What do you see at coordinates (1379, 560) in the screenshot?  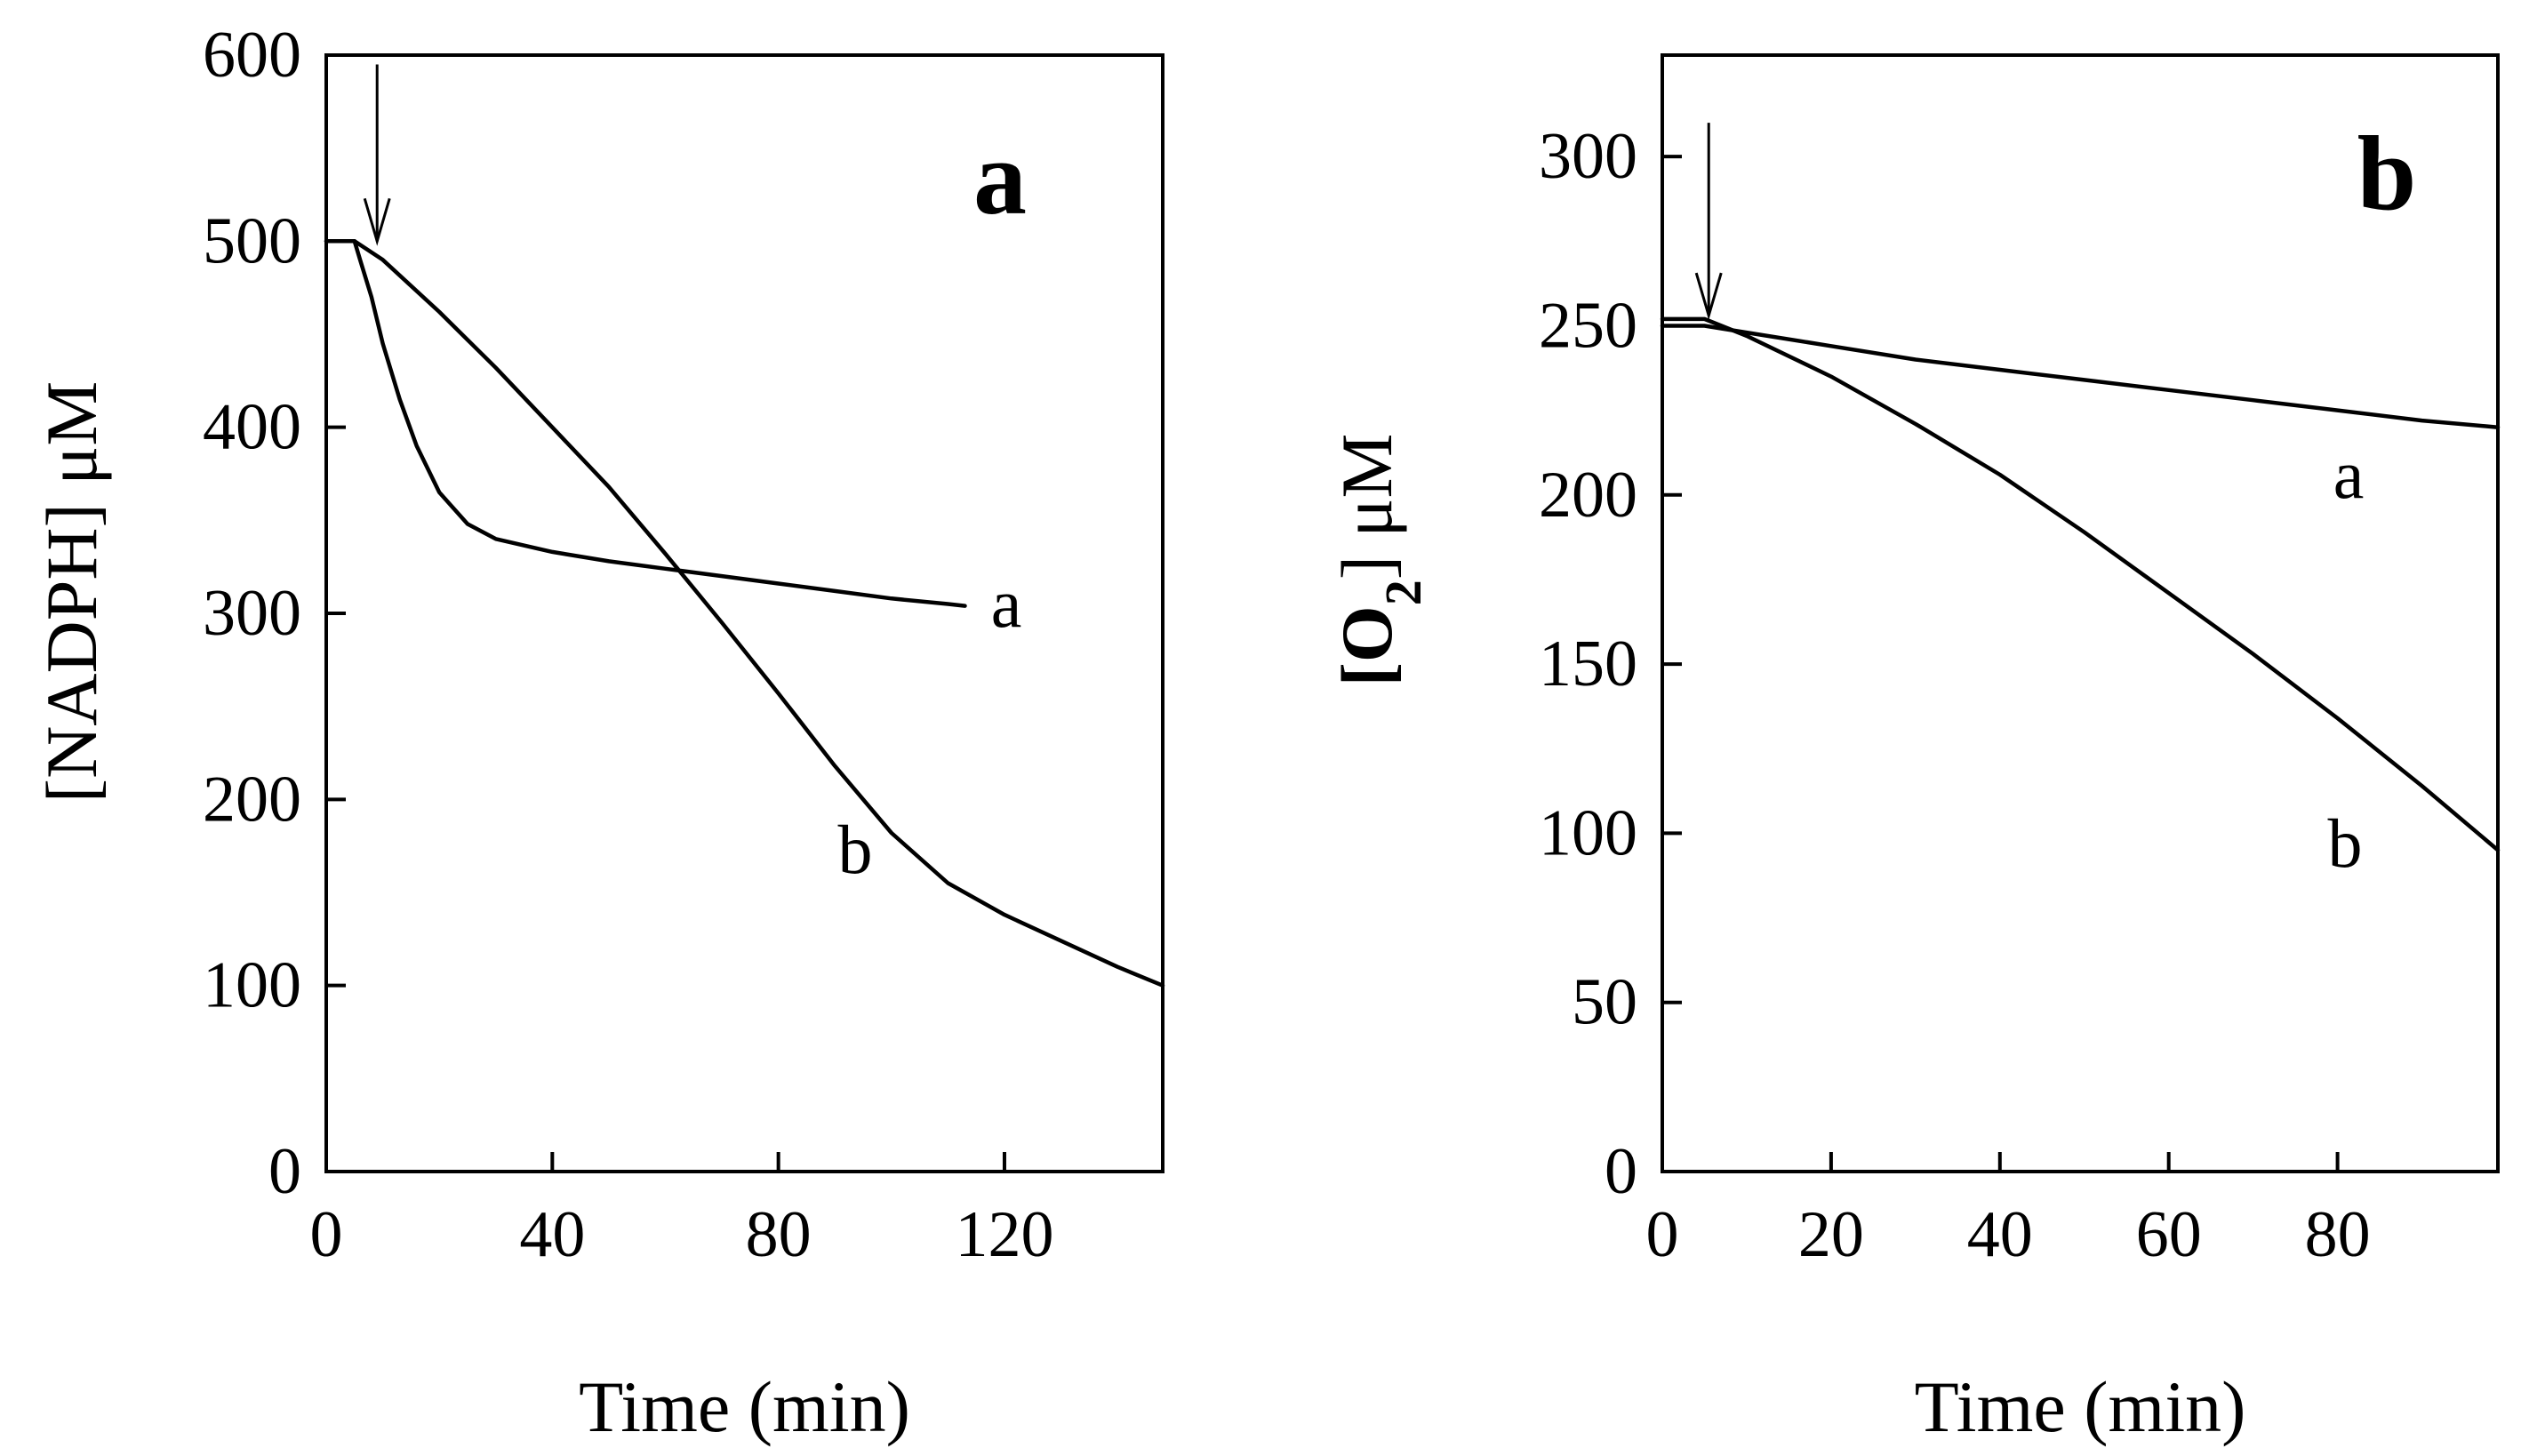 I see `y-axis-title: [O2] μM` at bounding box center [1379, 560].